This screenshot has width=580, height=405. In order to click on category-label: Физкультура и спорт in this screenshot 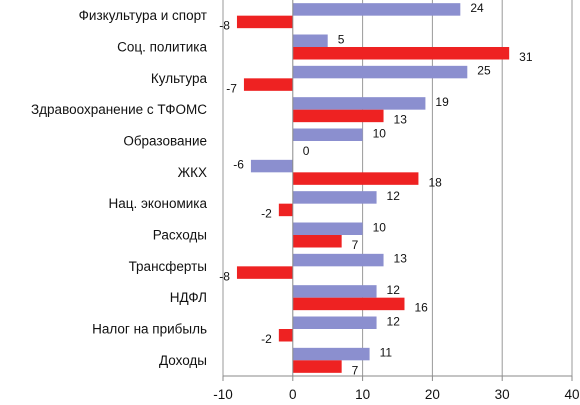, I will do `click(143, 15)`.